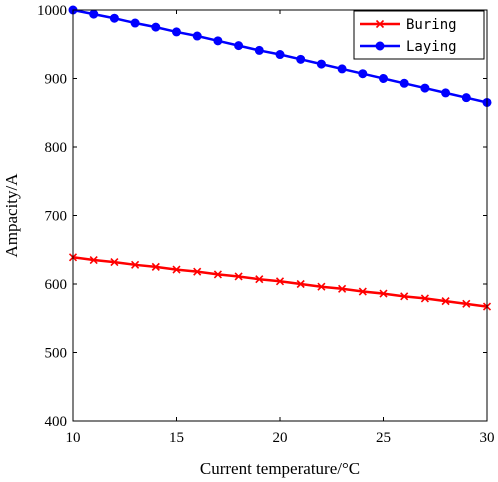  What do you see at coordinates (487, 438) in the screenshot?
I see `x-tick-label: 30` at bounding box center [487, 438].